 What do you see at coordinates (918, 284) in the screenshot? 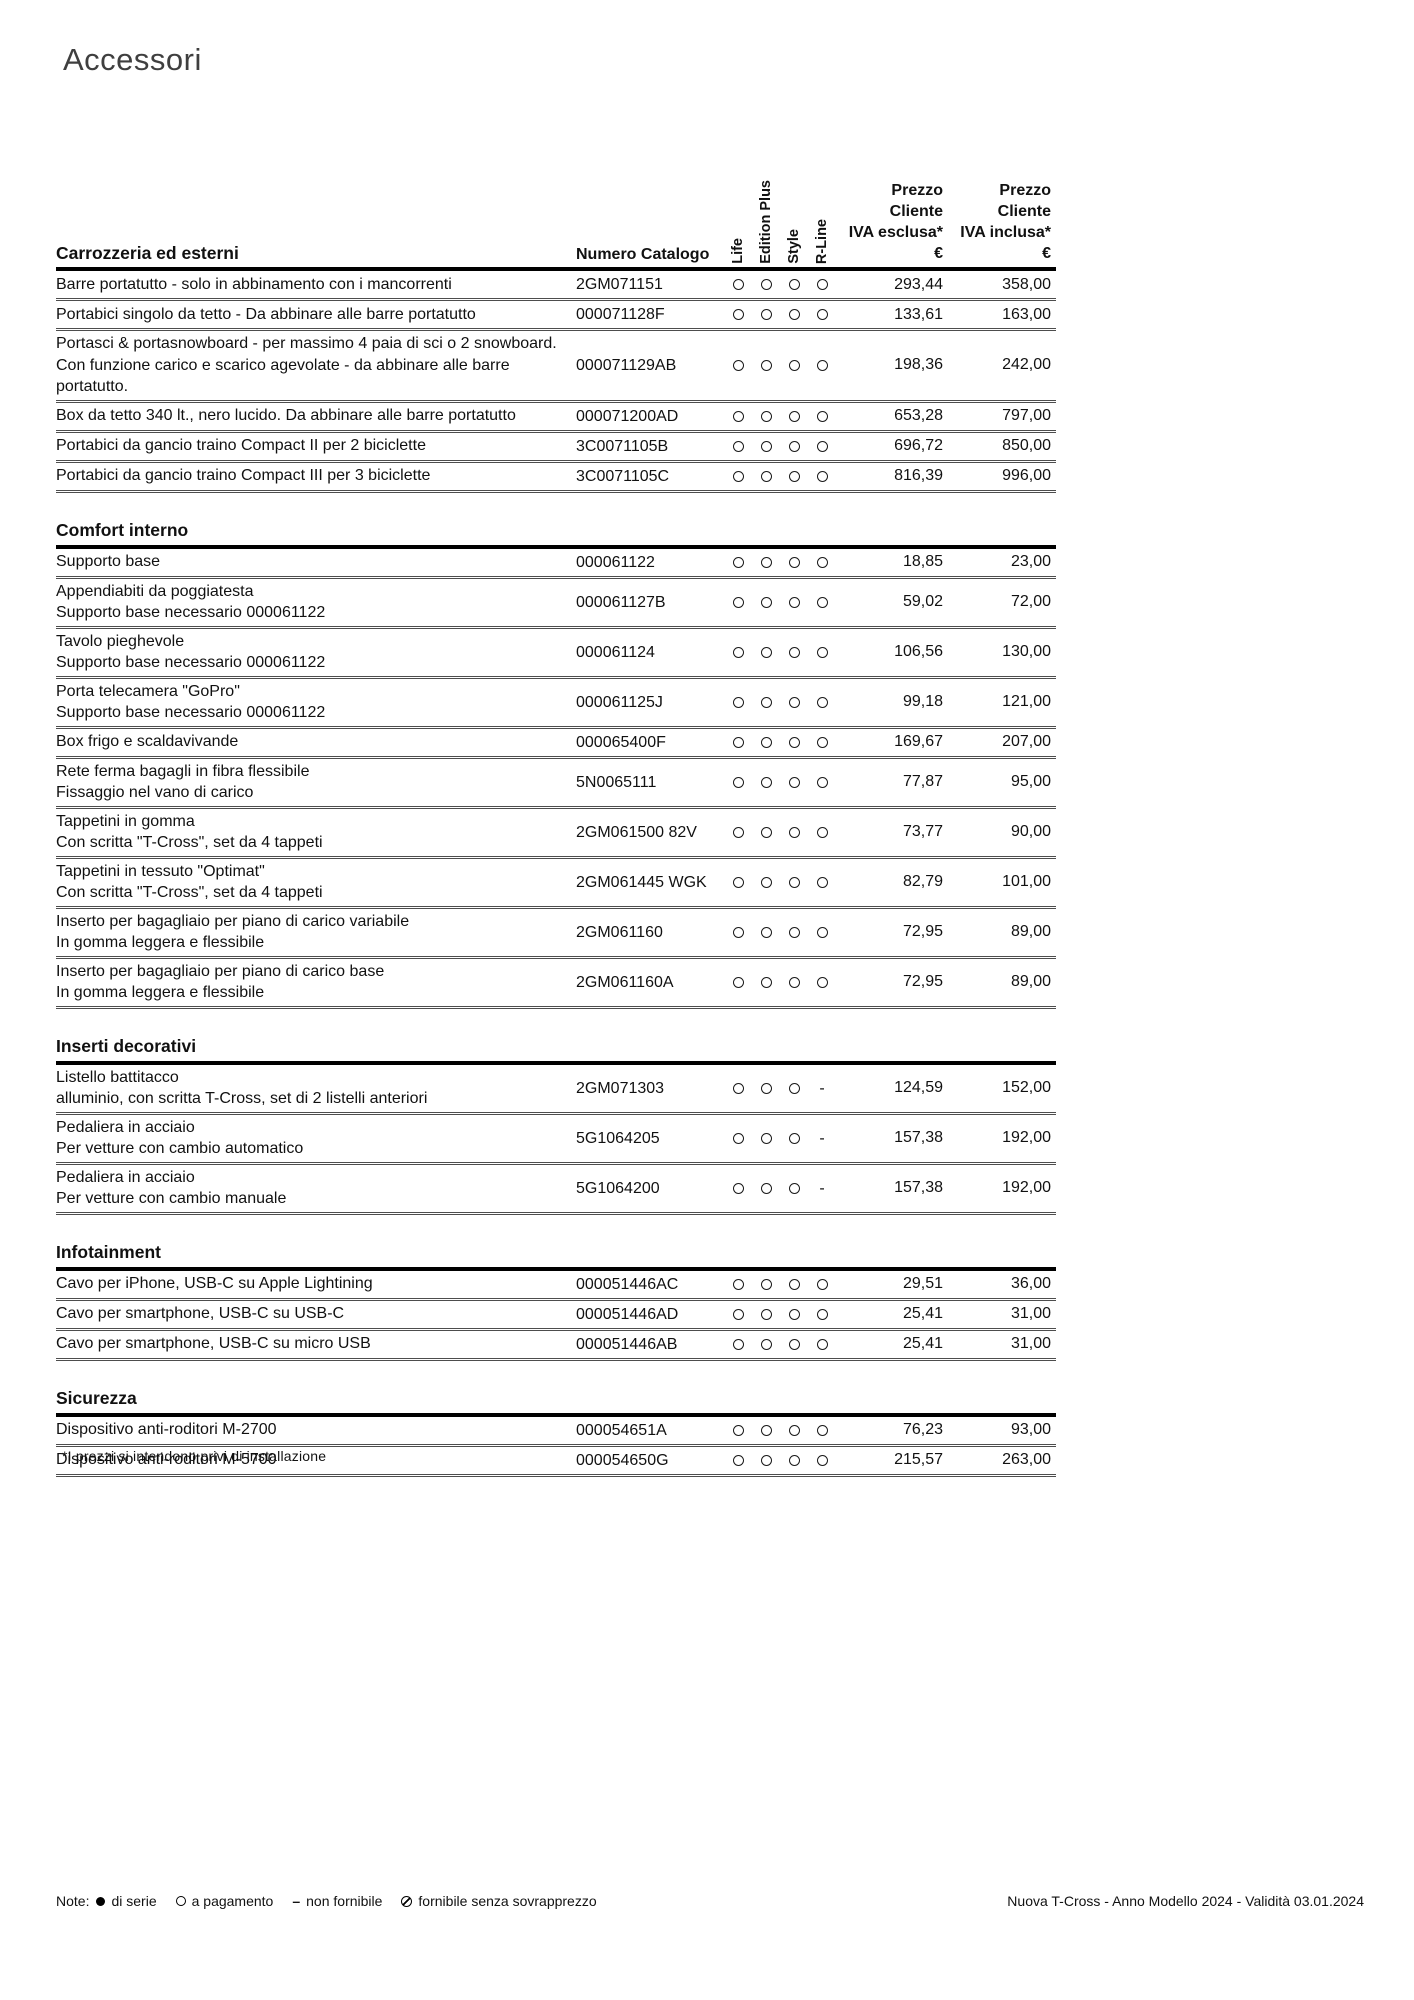
I see `price-excl-vat: 293,44` at bounding box center [918, 284].